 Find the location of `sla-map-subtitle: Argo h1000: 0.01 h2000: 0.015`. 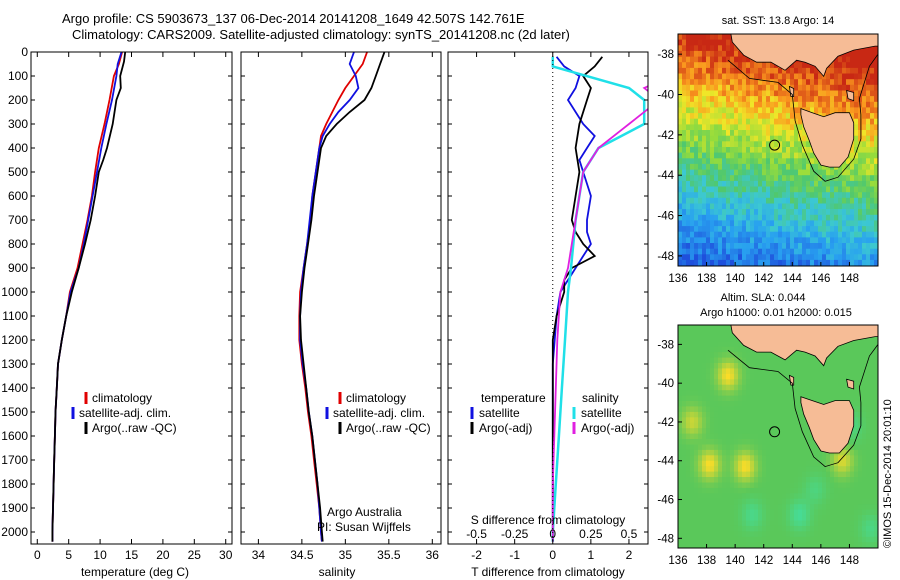

sla-map-subtitle: Argo h1000: 0.01 h2000: 0.015 is located at coordinates (776, 313).